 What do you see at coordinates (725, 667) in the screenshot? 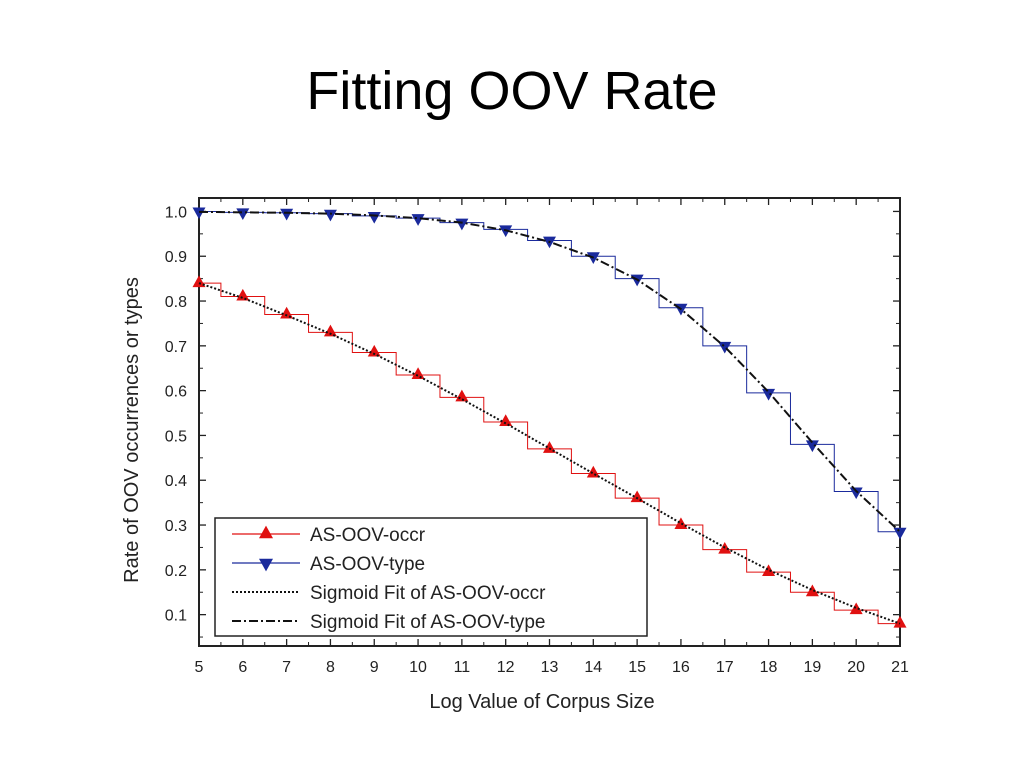
I see `x-tick-label: 17` at bounding box center [725, 667].